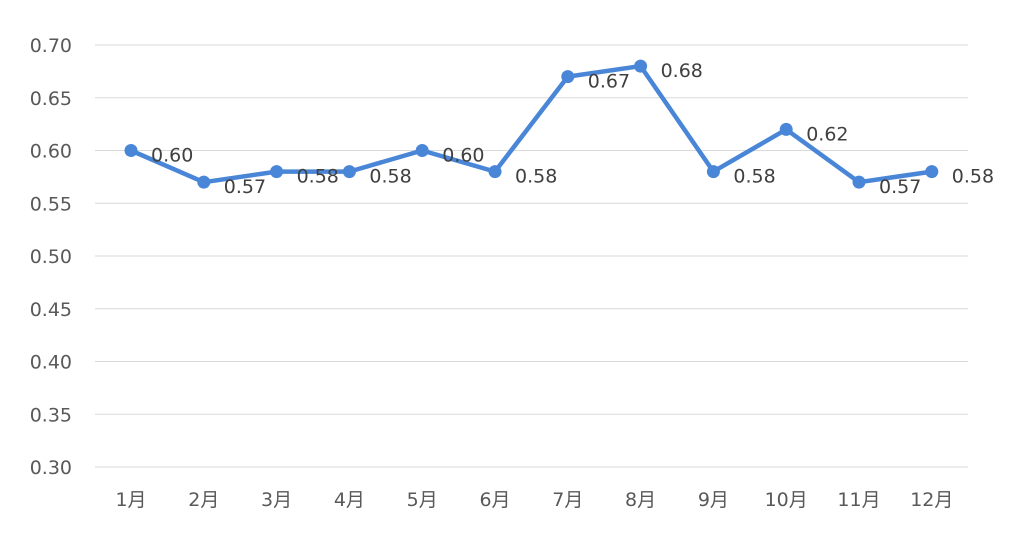 This screenshot has width=1020, height=554. I want to click on x-tick-label: 3月, so click(276, 500).